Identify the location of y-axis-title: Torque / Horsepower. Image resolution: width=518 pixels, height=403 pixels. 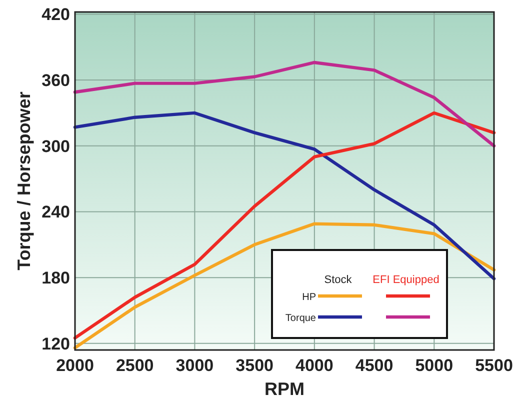
(24, 181).